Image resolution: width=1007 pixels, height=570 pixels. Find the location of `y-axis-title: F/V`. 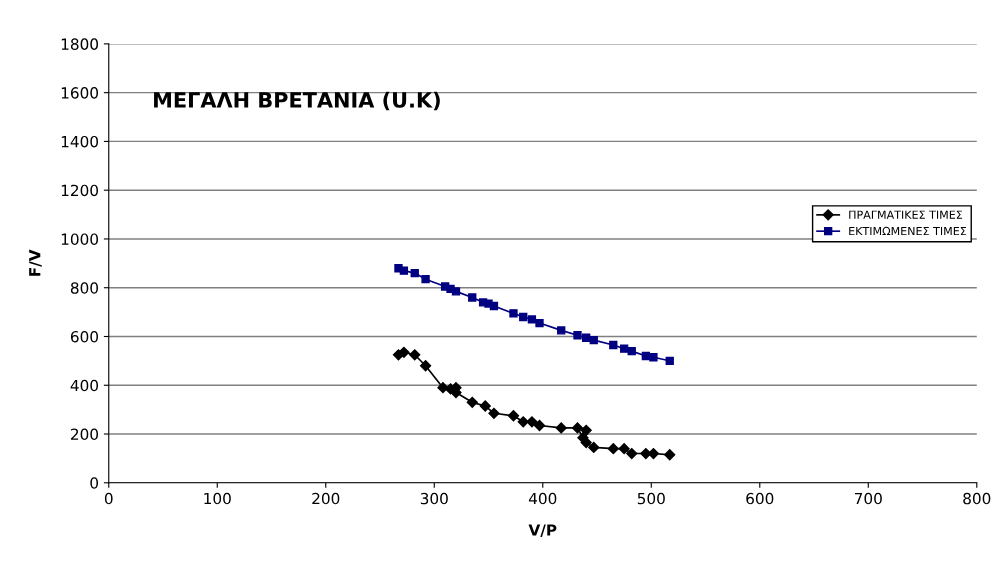

y-axis-title: F/V is located at coordinates (35, 262).